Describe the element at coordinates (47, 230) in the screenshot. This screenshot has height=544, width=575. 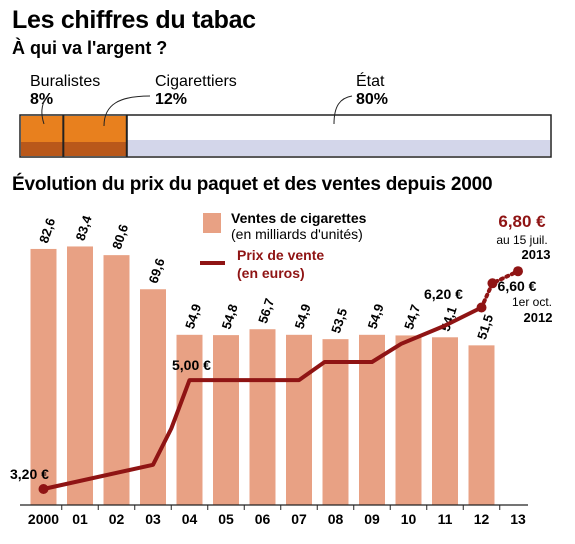
I see `sales-value-label: 82,6` at that location.